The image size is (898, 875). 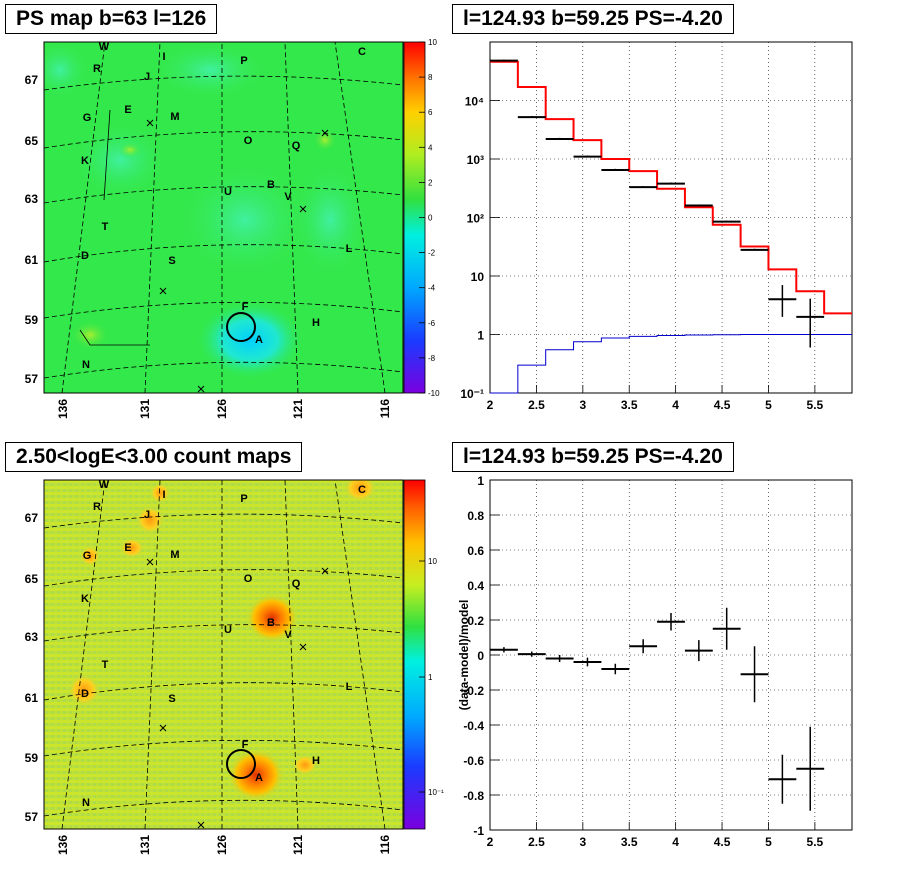 I want to click on residual-series, so click(x=657, y=709).